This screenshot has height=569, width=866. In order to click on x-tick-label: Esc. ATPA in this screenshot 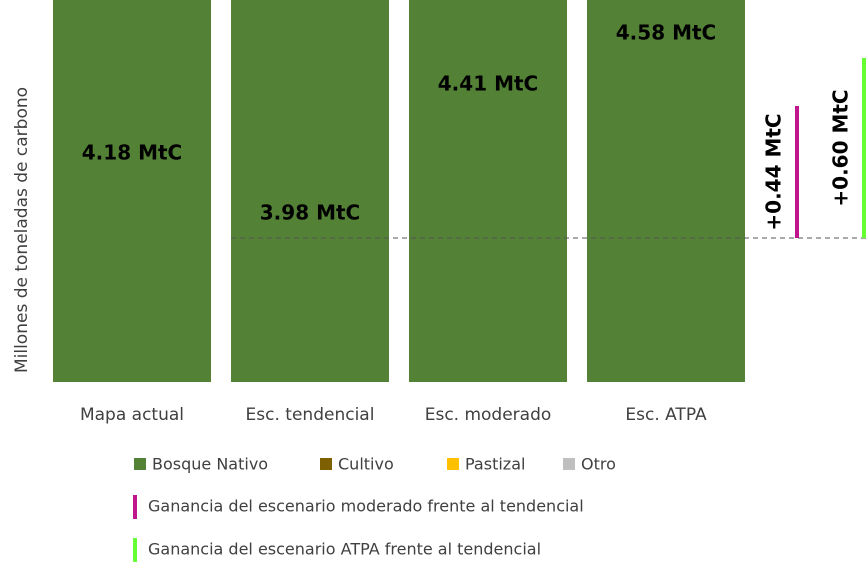, I will do `click(666, 415)`.